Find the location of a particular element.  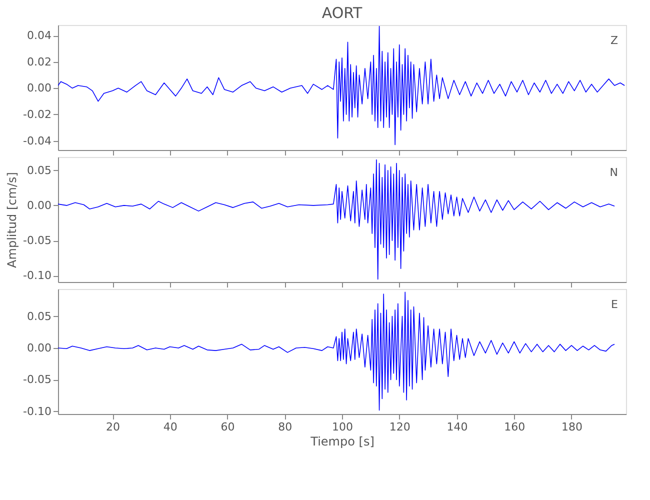

annotation: E is located at coordinates (614, 304).